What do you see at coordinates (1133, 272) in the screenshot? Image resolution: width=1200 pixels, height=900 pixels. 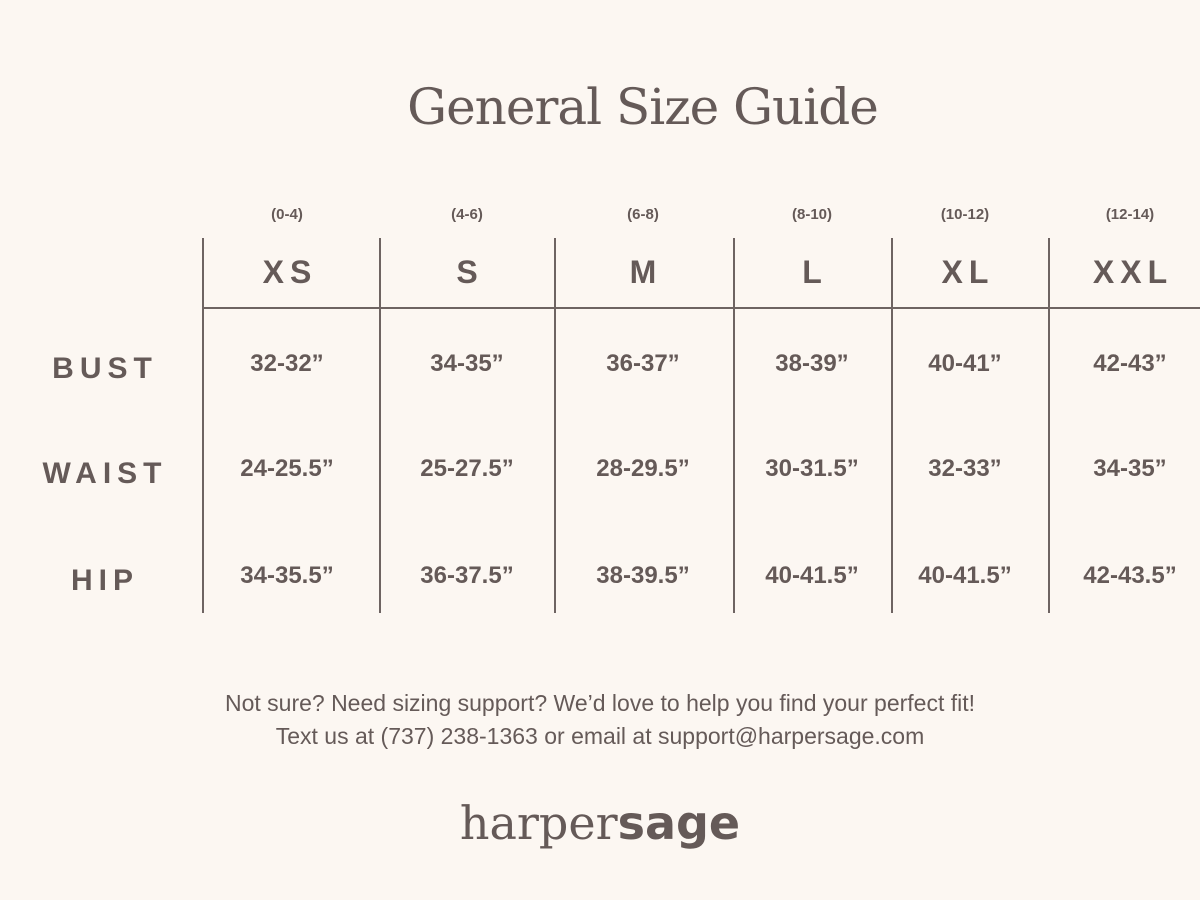 I see `size-header: XXL` at bounding box center [1133, 272].